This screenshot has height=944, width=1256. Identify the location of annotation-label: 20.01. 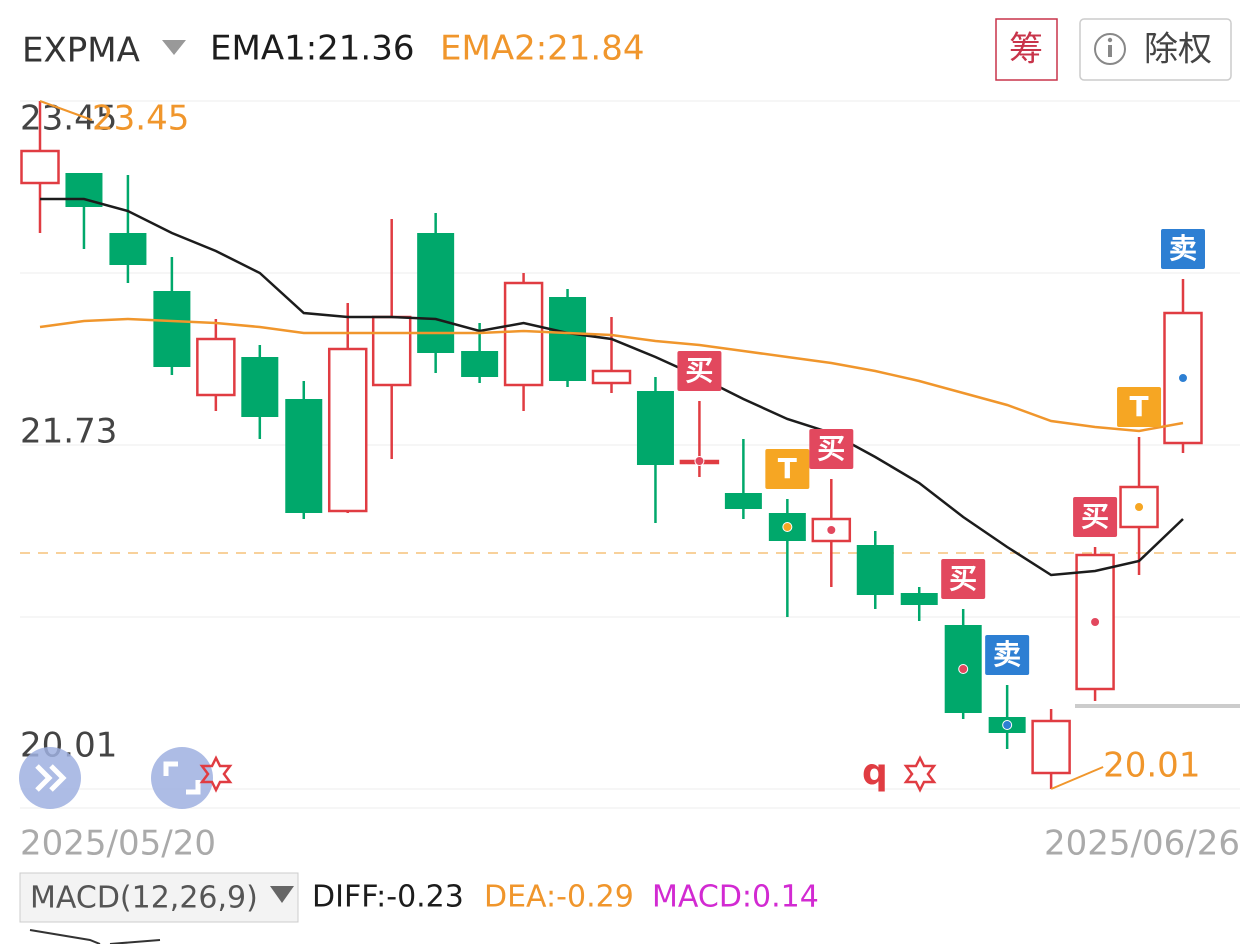
(1151, 766).